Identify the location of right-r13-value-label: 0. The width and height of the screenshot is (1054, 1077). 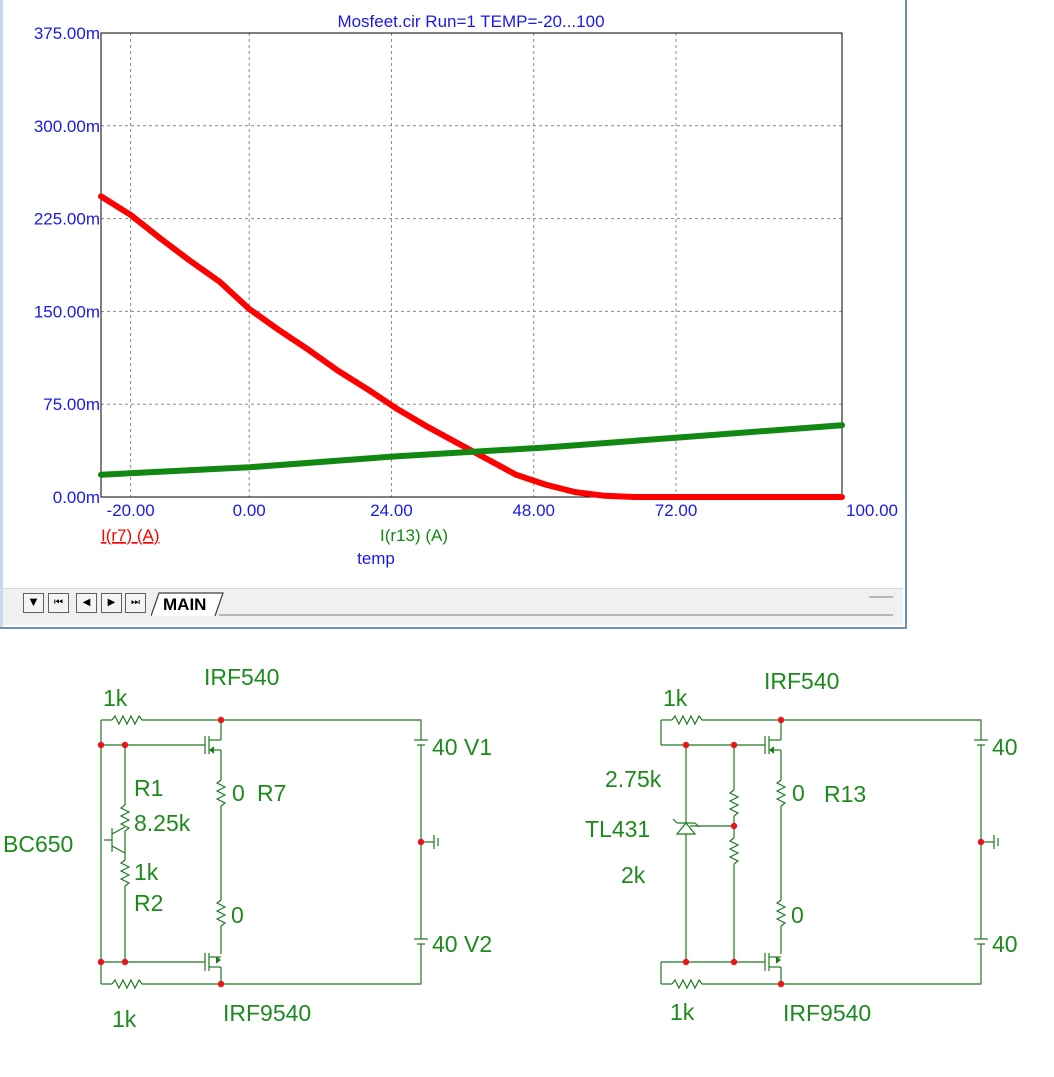
(798, 793).